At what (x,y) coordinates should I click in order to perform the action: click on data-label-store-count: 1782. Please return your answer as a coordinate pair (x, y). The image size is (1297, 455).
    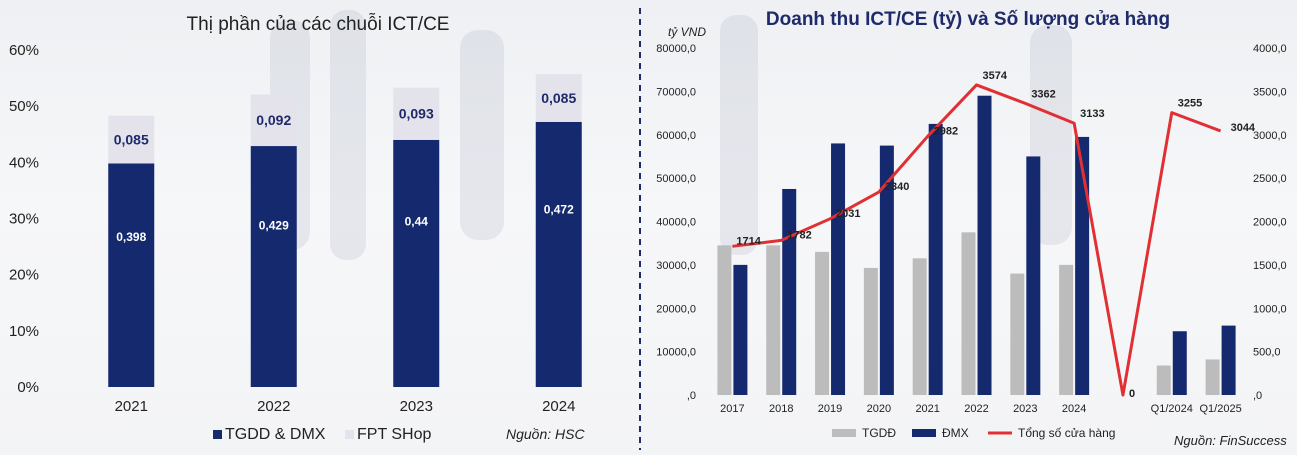
    Looking at the image, I should click on (799, 235).